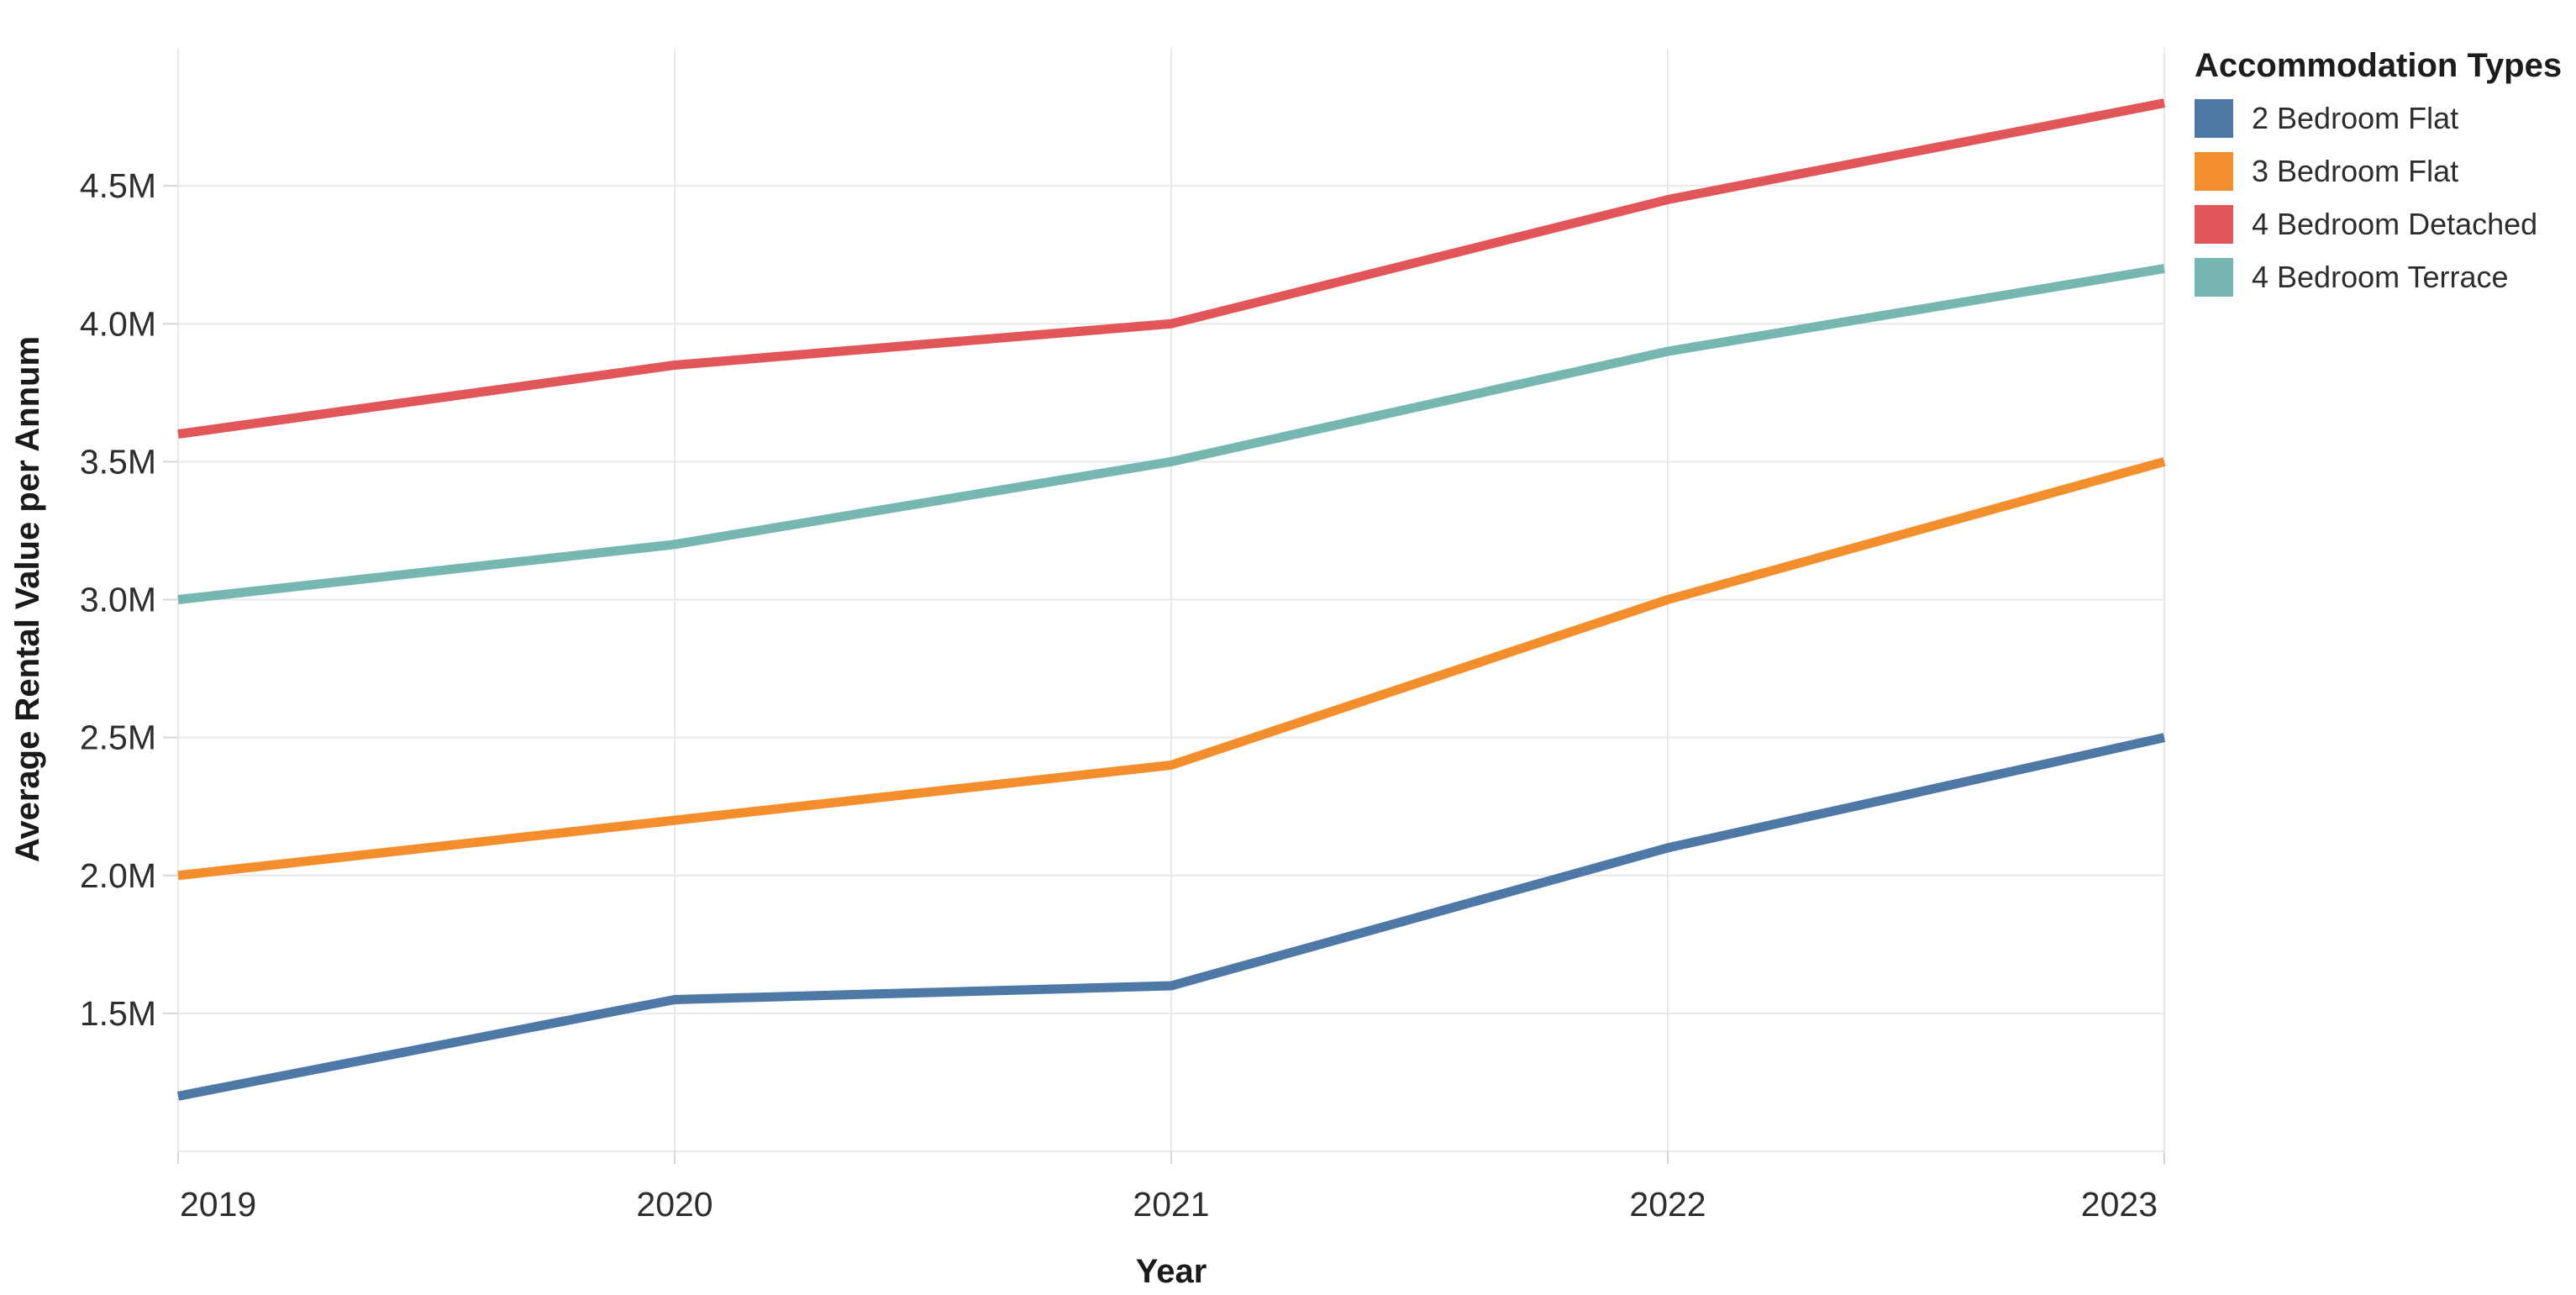  What do you see at coordinates (118, 461) in the screenshot?
I see `y-tick-label: 3.5M` at bounding box center [118, 461].